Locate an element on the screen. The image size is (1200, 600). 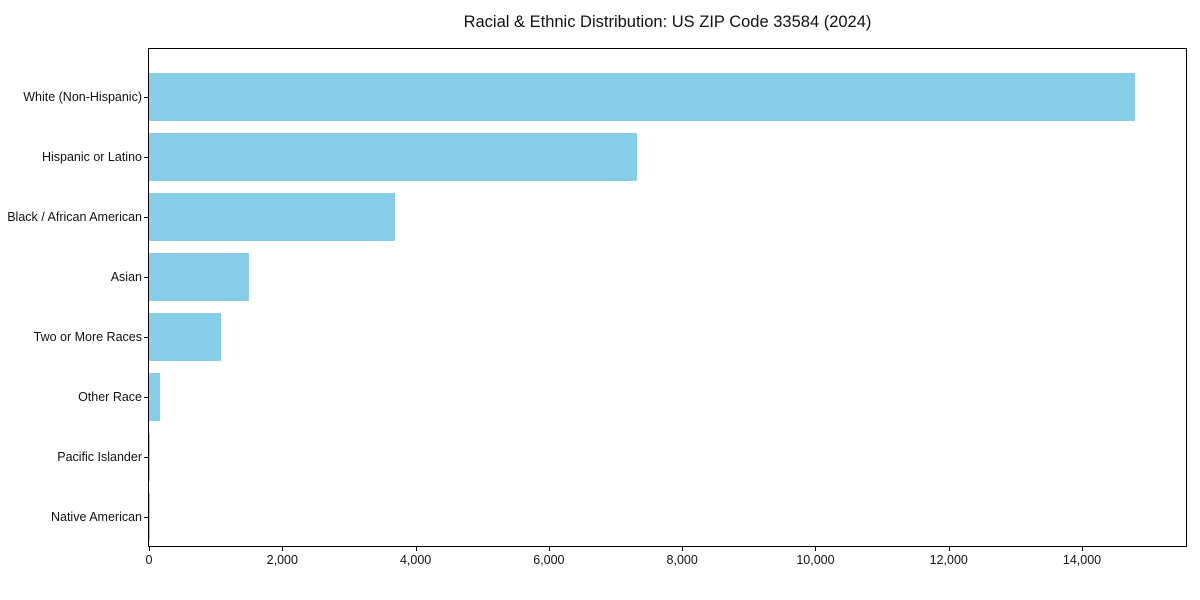
x-axis-tick-label: 2,000 is located at coordinates (282, 560).